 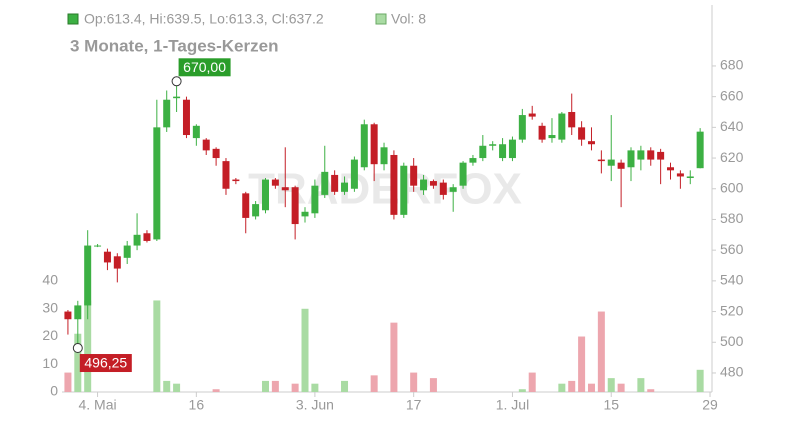 What do you see at coordinates (732, 95) in the screenshot?
I see `y-tick-label: 660` at bounding box center [732, 95].